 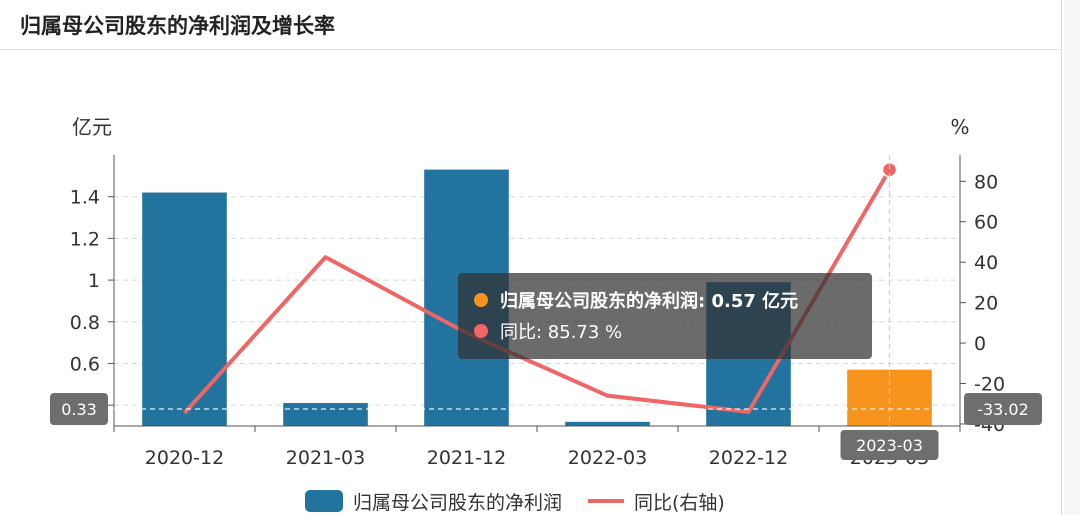 I want to click on pointer-x-label-bg, so click(x=889, y=445).